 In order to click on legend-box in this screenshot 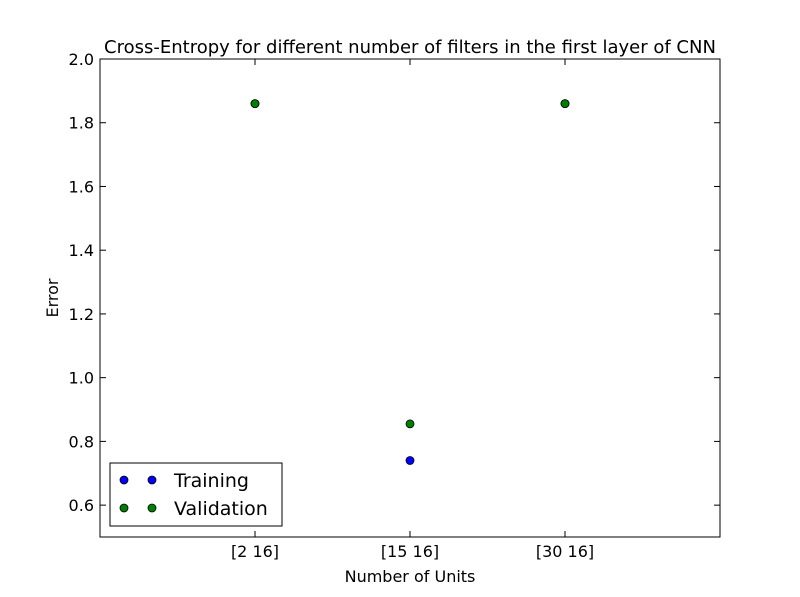, I will do `click(196, 494)`.